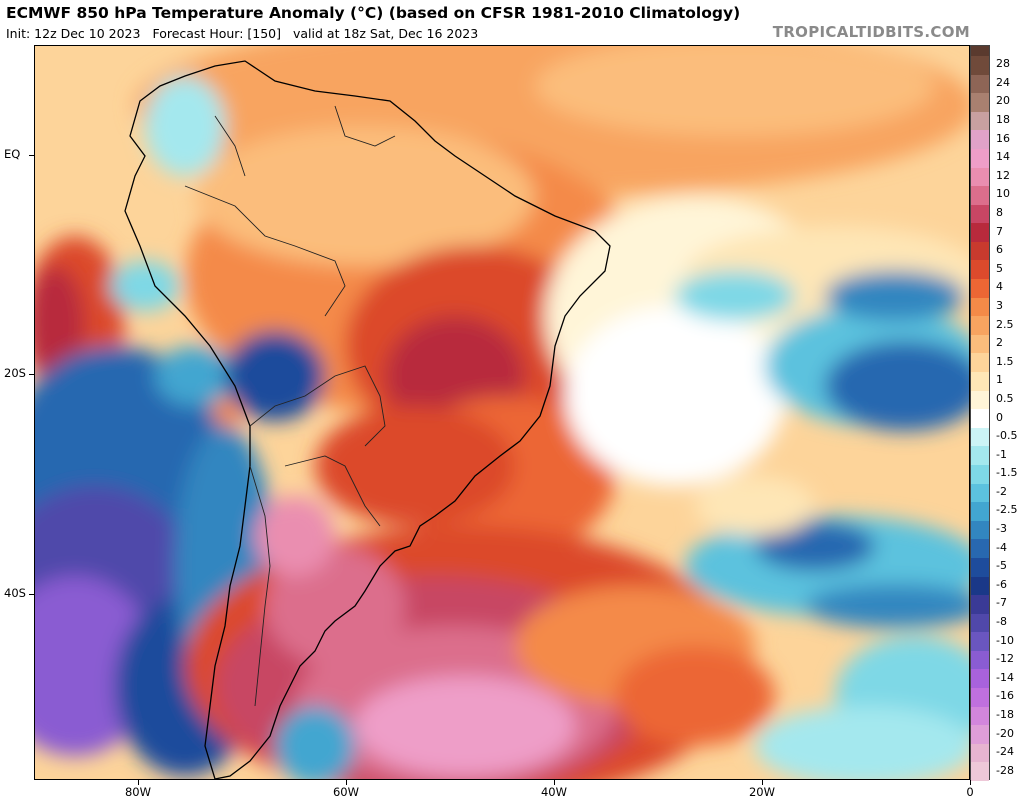  Describe the element at coordinates (1005, 714) in the screenshot. I see `colorbar-label: -18` at that location.